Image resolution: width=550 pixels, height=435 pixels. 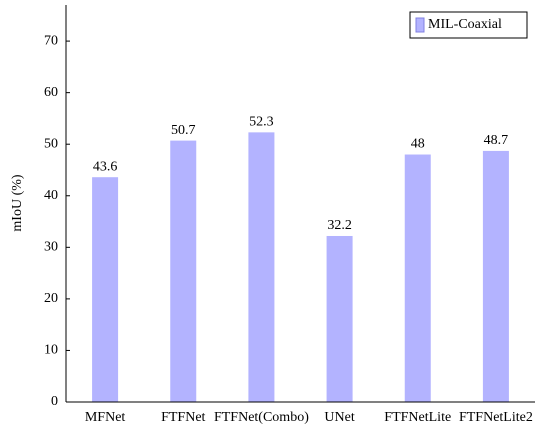 What do you see at coordinates (420, 25) in the screenshot?
I see `legend-swatch` at bounding box center [420, 25].